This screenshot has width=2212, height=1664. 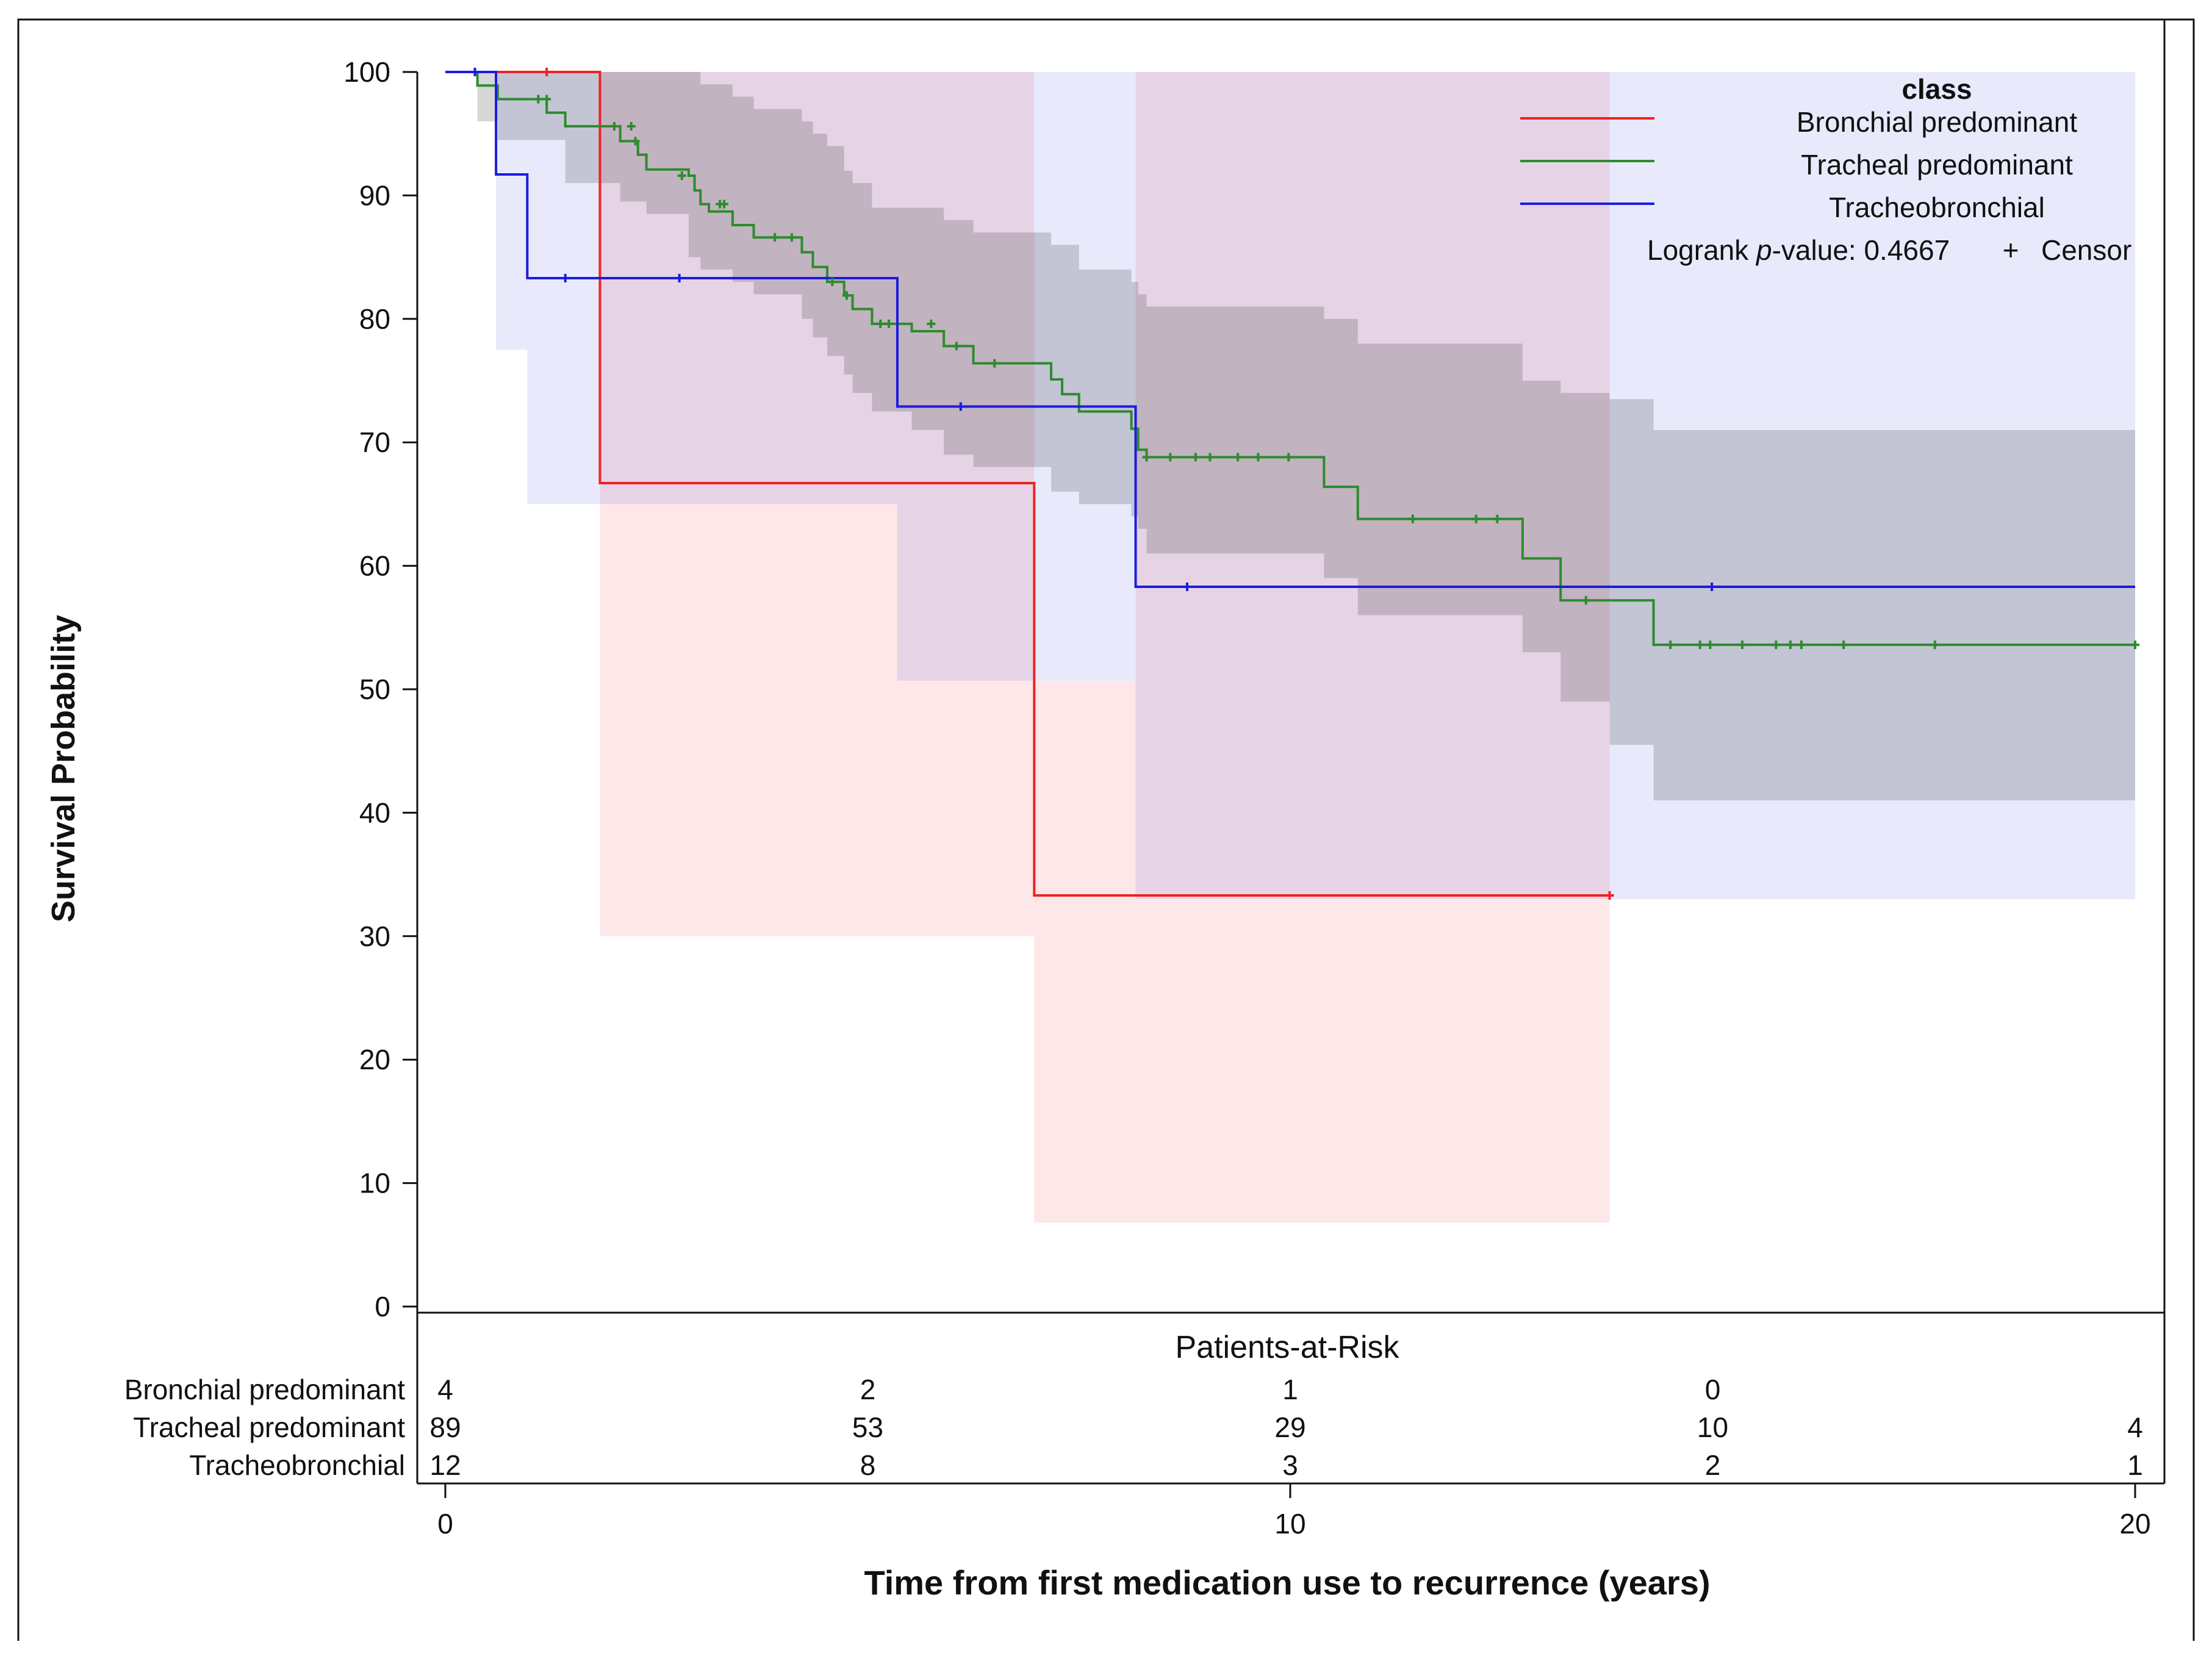 I want to click on risk-count: 29, so click(x=1289, y=1427).